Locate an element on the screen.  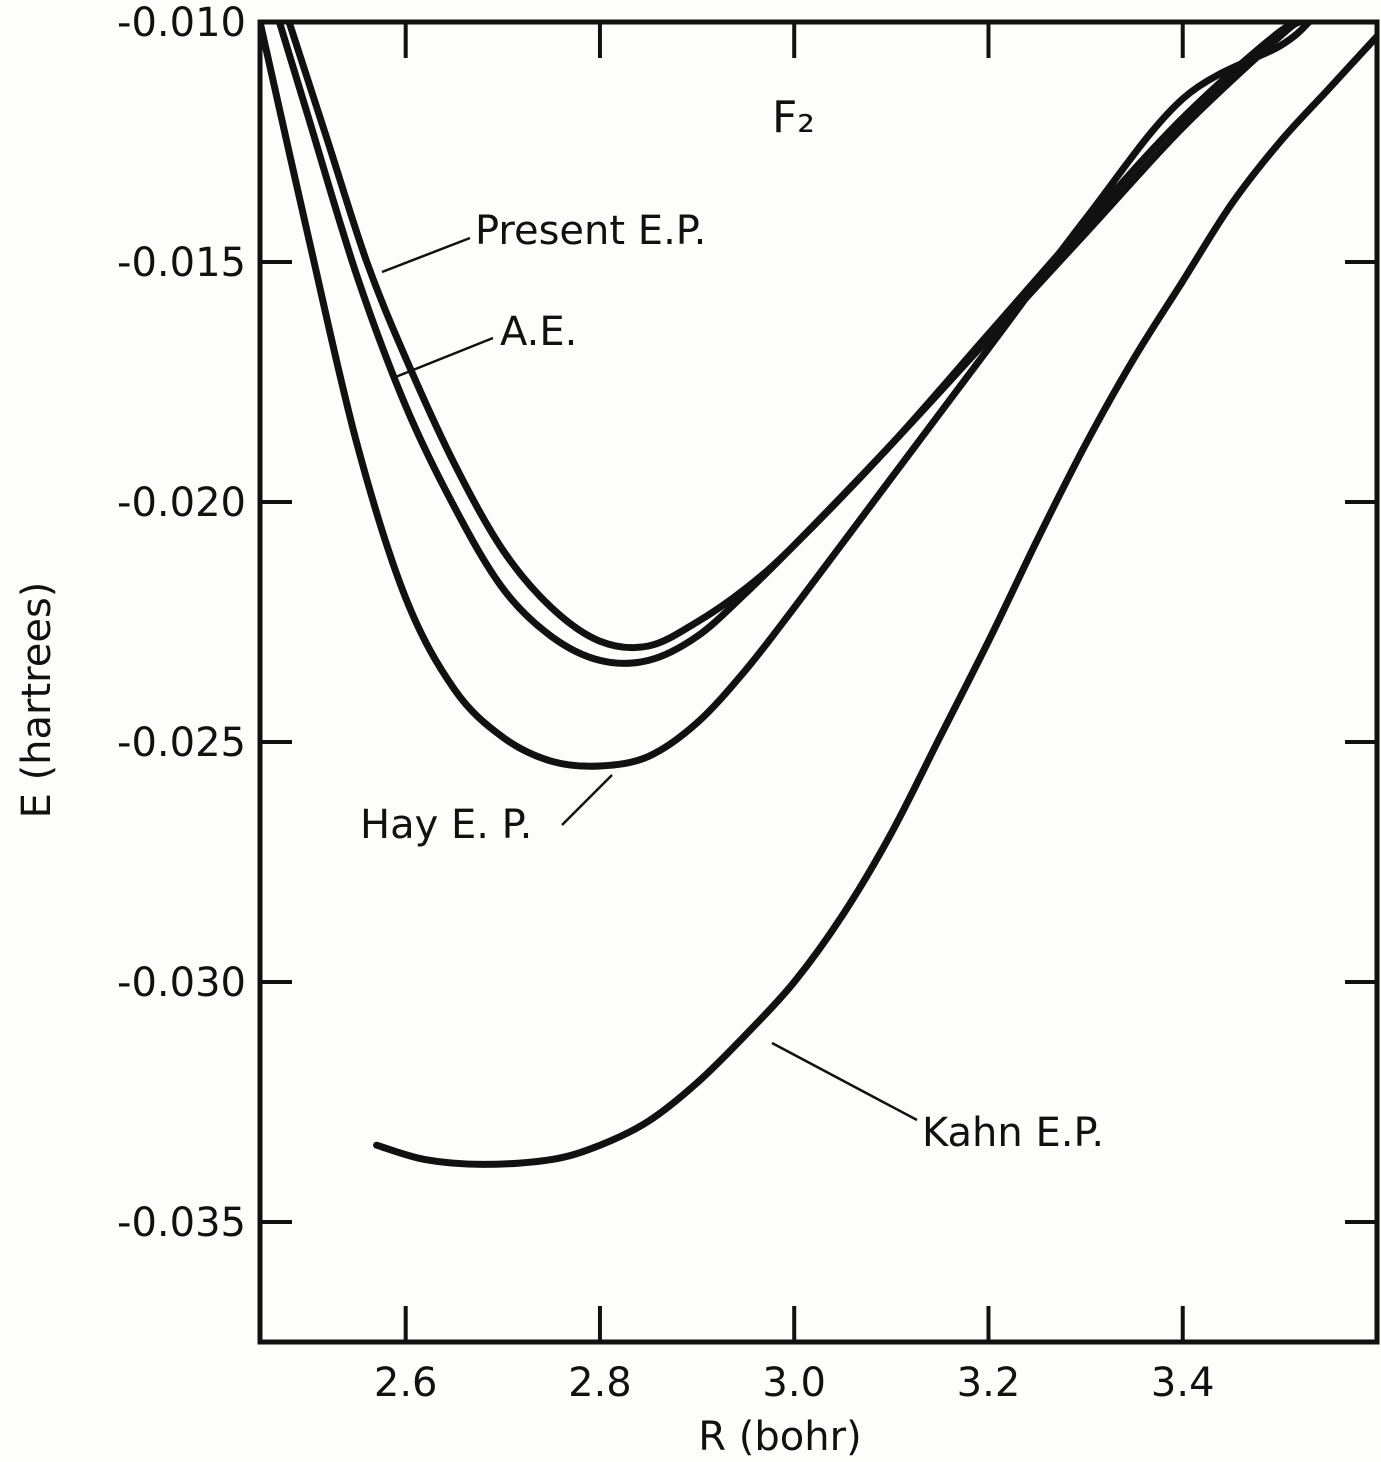
plot-title: F₂ is located at coordinates (793, 117).